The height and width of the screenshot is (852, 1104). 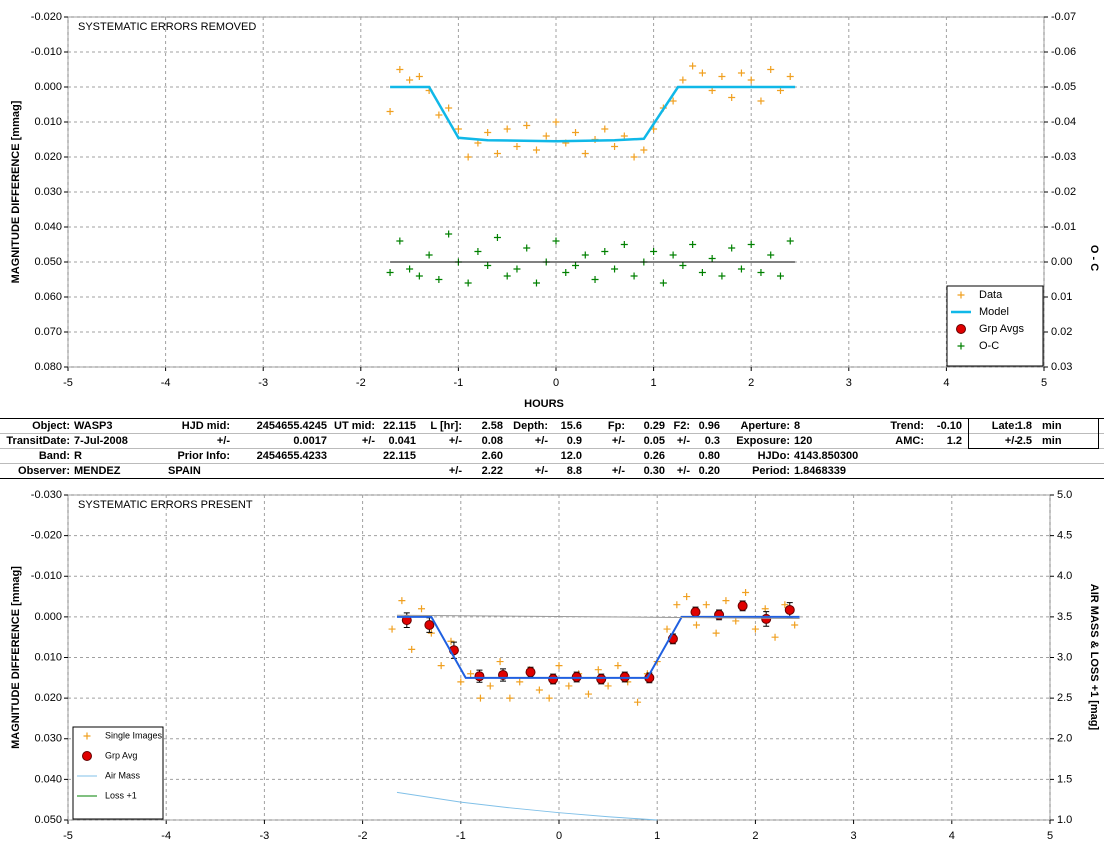 What do you see at coordinates (949, 426) in the screenshot?
I see `table-value: -0.10` at bounding box center [949, 426].